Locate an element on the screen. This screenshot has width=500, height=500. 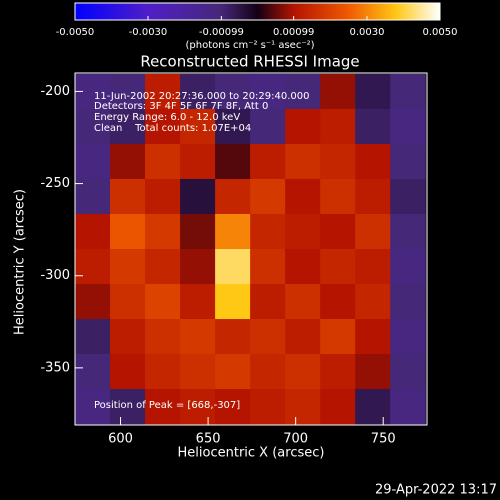
annotation: Position of Peak = [668,-307] is located at coordinates (167, 405).